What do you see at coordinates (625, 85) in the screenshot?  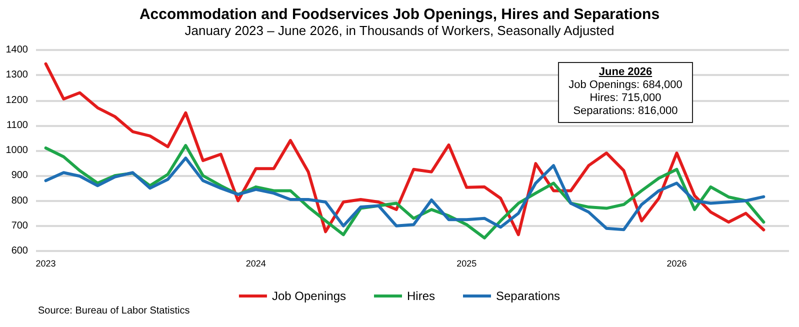 I see `annotation: Job Openings: 684,000` at bounding box center [625, 85].